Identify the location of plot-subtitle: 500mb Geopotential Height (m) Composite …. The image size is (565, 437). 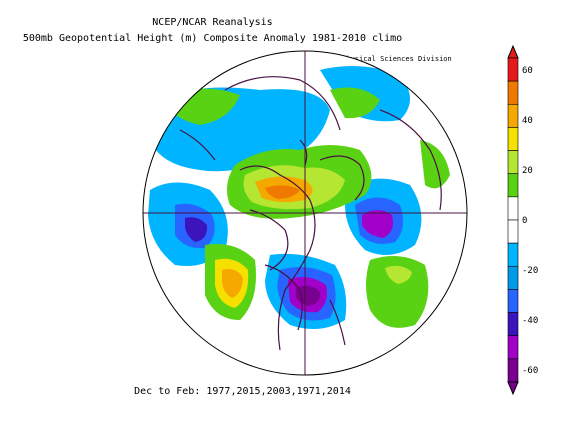
(212, 38).